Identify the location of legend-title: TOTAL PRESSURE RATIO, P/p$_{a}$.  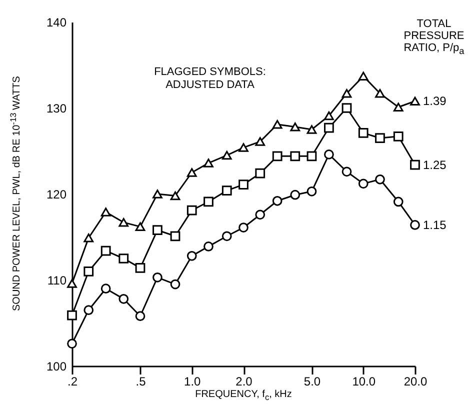
(434, 38).